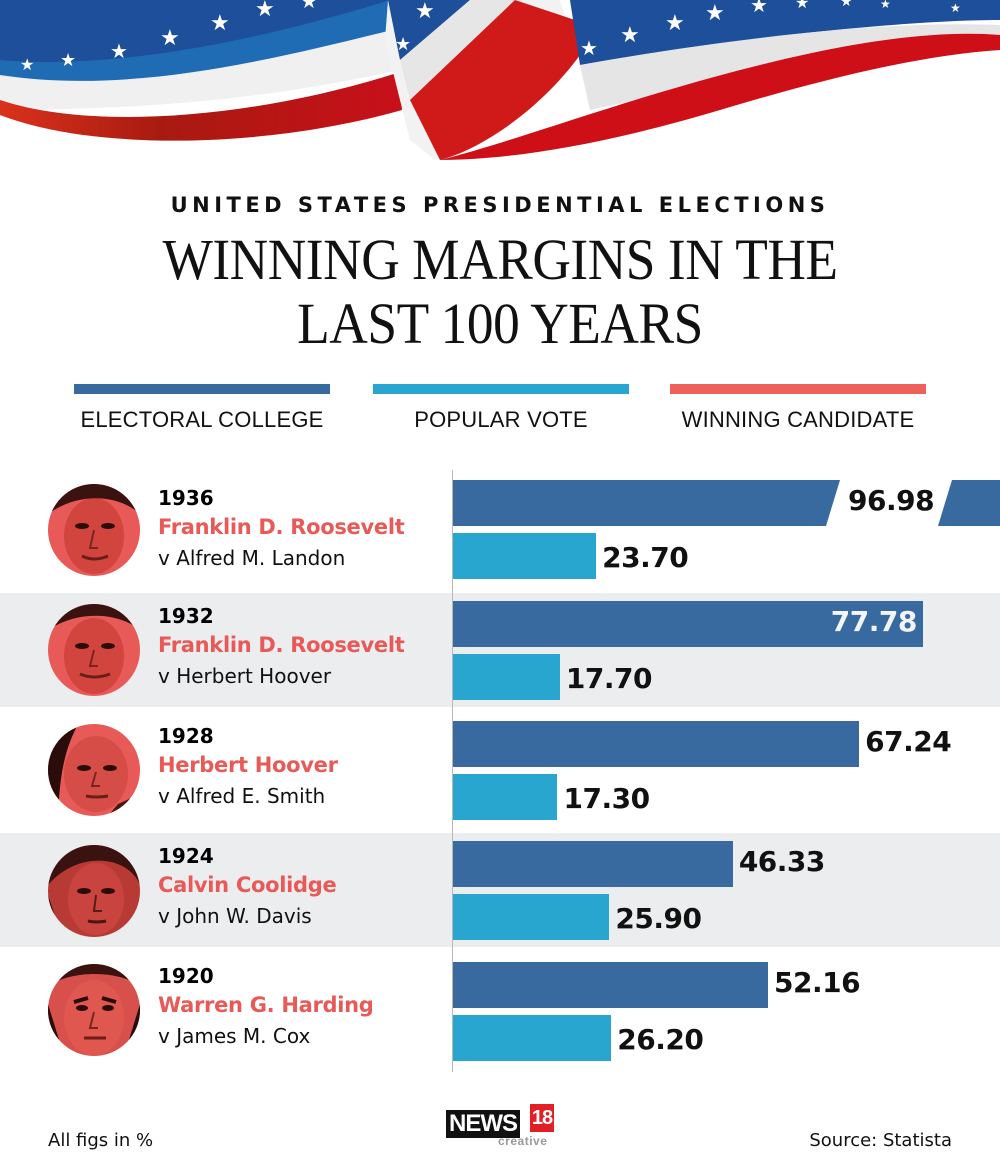 Image resolution: width=1000 pixels, height=1165 pixels. Describe the element at coordinates (501, 419) in the screenshot. I see `legend-label: POPULAR VOTE` at that location.